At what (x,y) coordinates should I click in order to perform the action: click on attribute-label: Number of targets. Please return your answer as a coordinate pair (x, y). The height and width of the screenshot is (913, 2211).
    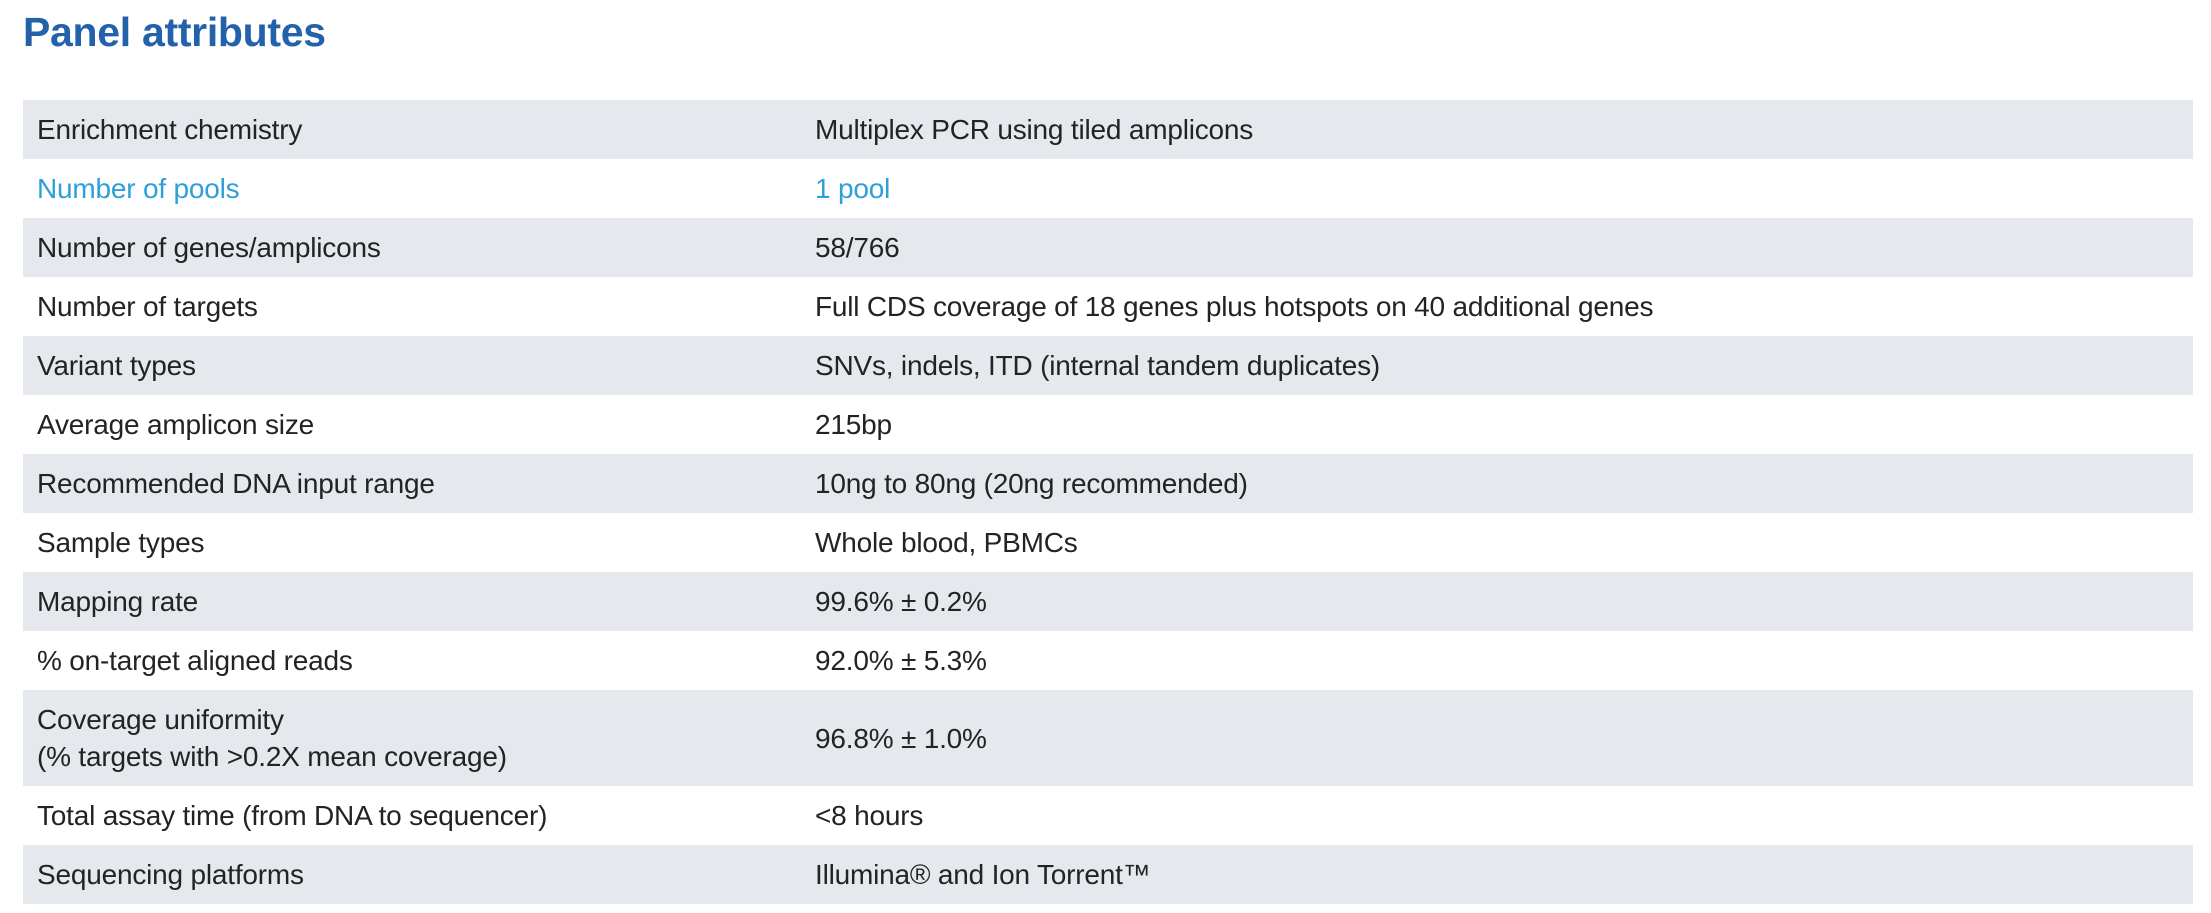
    Looking at the image, I should click on (147, 306).